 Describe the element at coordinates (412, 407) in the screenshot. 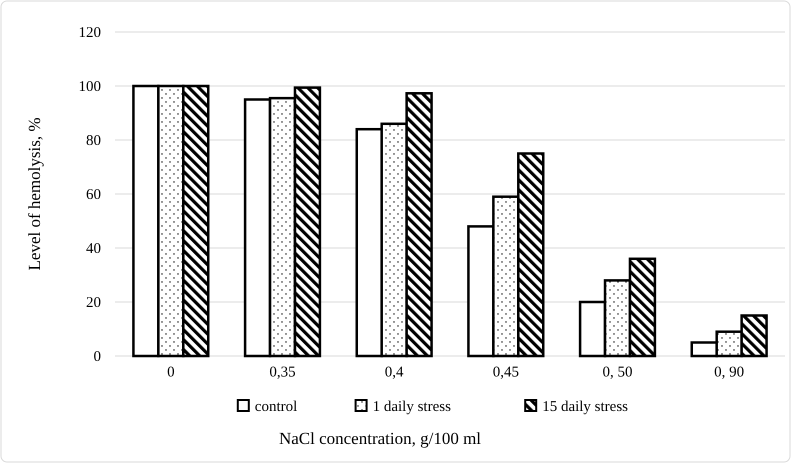

I see `legend-label: 1 daily stress` at that location.